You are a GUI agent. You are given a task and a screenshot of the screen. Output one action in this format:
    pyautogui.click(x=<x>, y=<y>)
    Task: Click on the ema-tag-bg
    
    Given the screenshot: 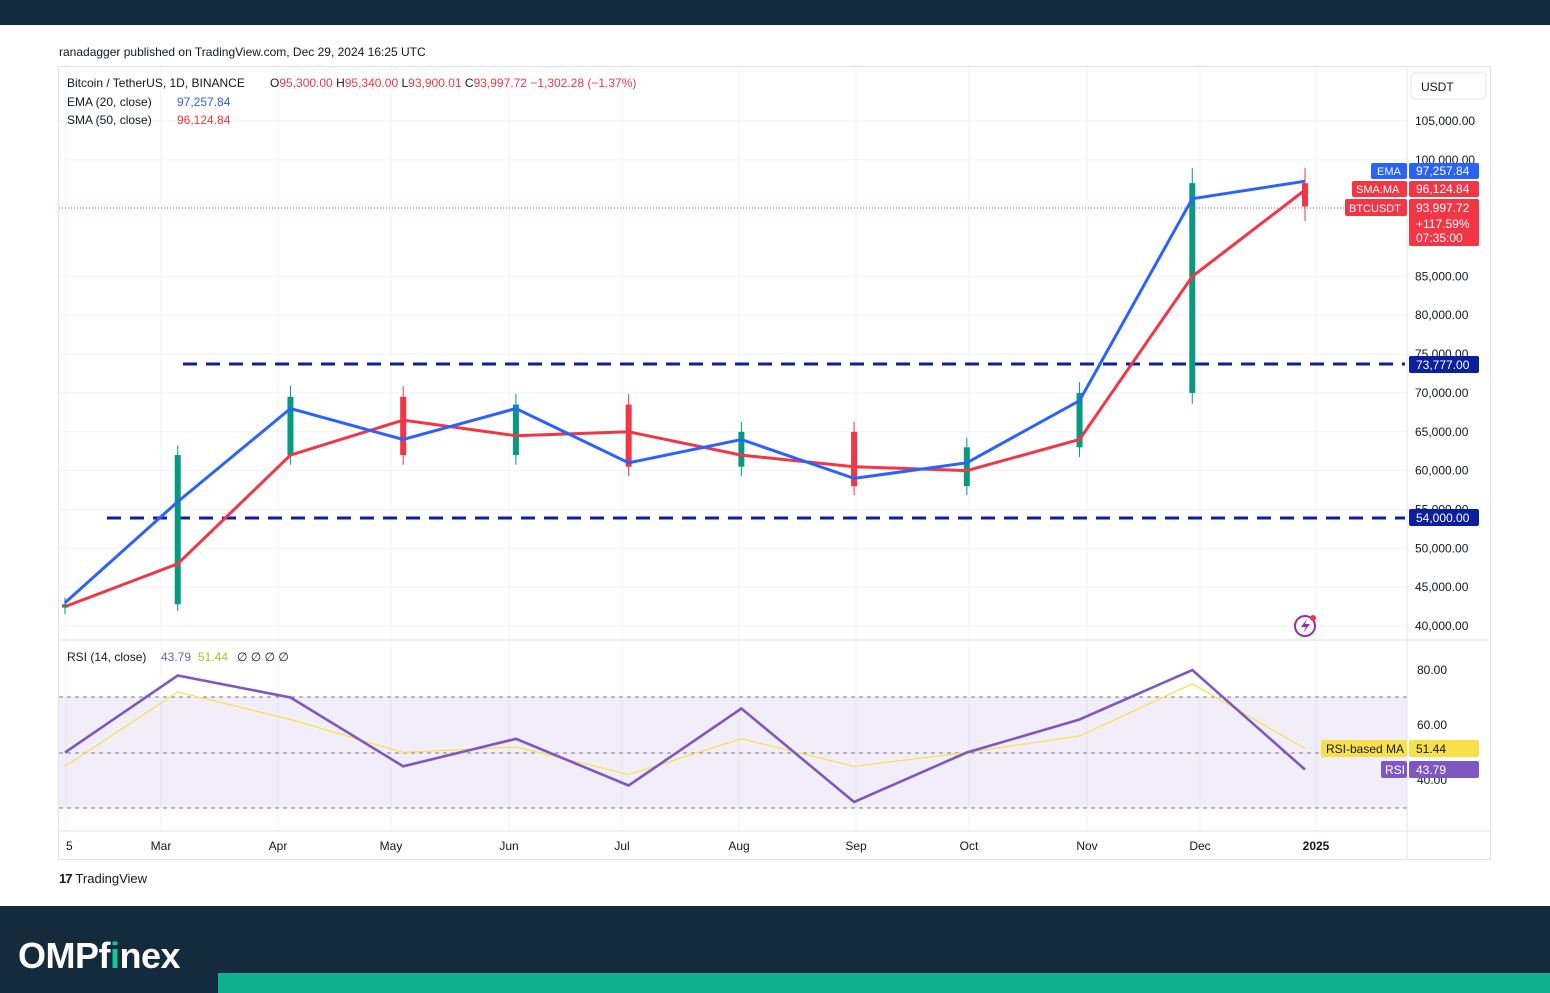 What is the action you would take?
    pyautogui.click(x=1444, y=171)
    